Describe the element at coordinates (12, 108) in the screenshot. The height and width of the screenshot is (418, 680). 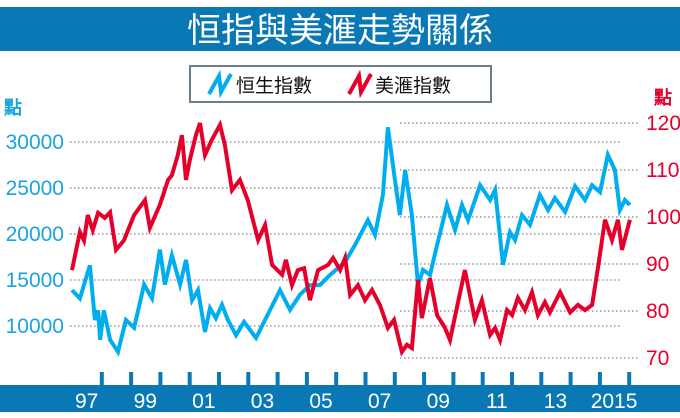
I see `left-axis-unit: 點` at that location.